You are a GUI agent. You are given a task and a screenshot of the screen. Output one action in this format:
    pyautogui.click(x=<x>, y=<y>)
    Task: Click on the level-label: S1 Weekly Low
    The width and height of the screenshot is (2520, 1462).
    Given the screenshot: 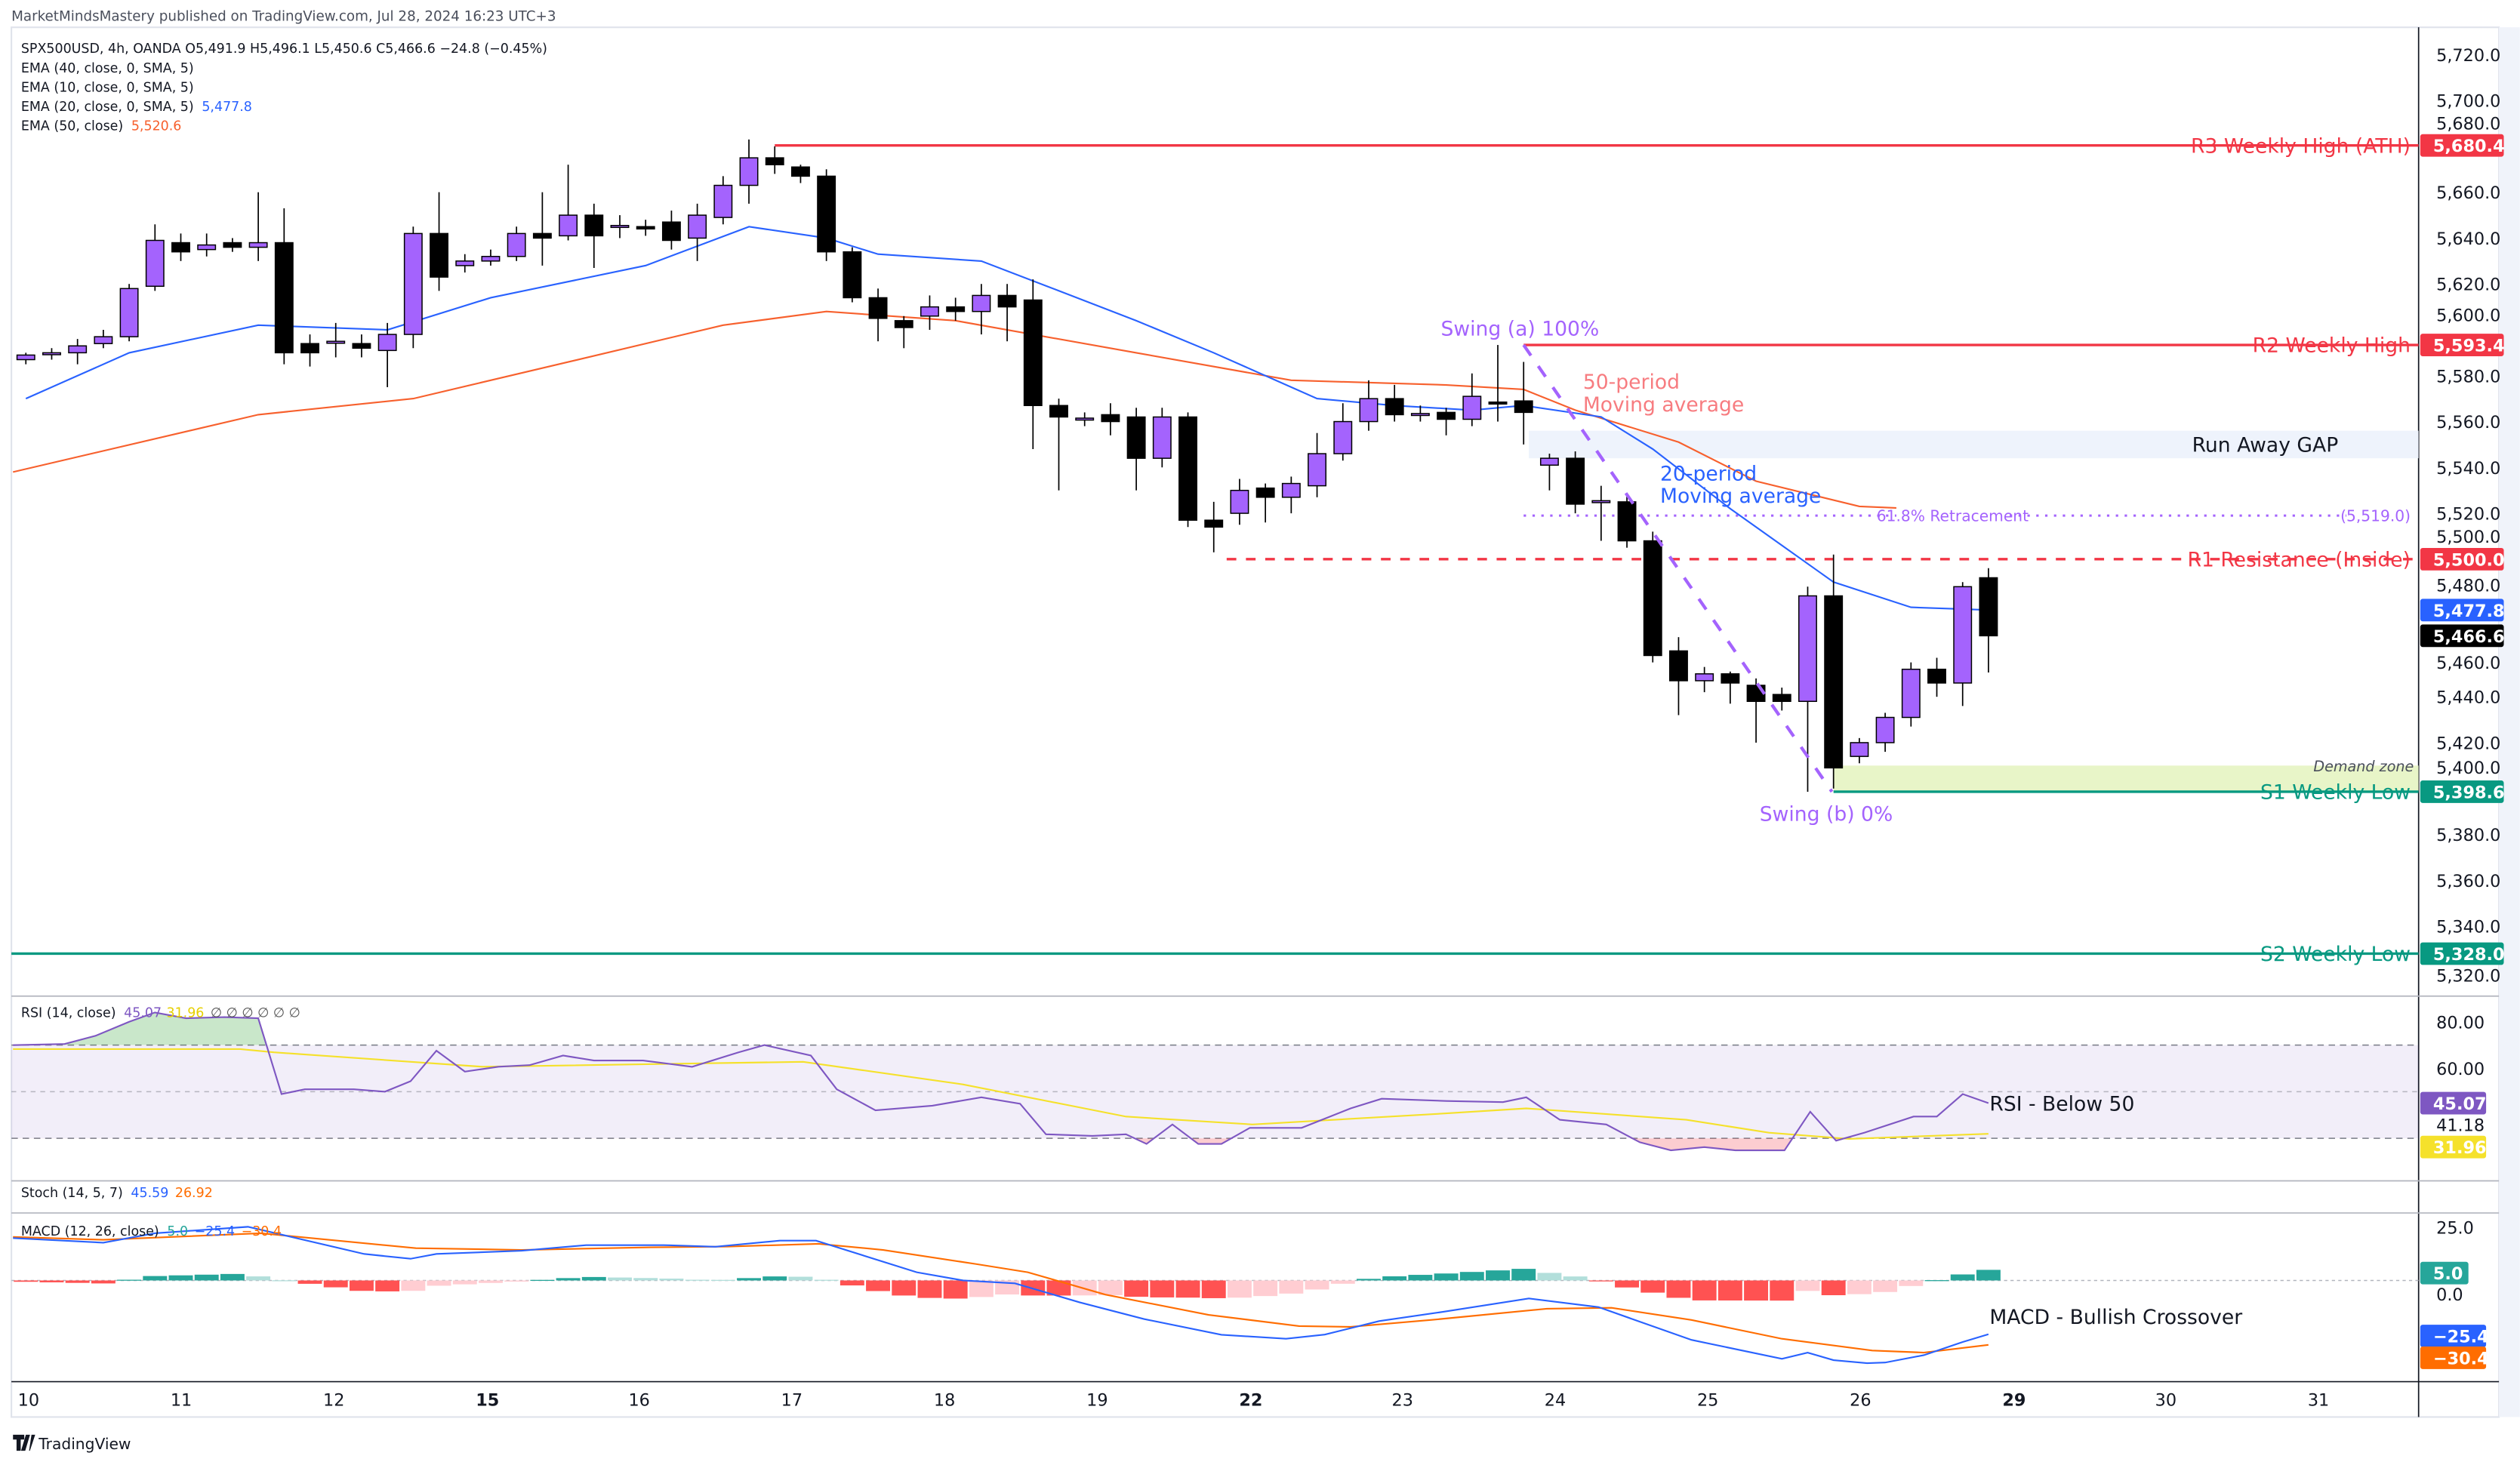 What is the action you would take?
    pyautogui.click(x=2335, y=793)
    